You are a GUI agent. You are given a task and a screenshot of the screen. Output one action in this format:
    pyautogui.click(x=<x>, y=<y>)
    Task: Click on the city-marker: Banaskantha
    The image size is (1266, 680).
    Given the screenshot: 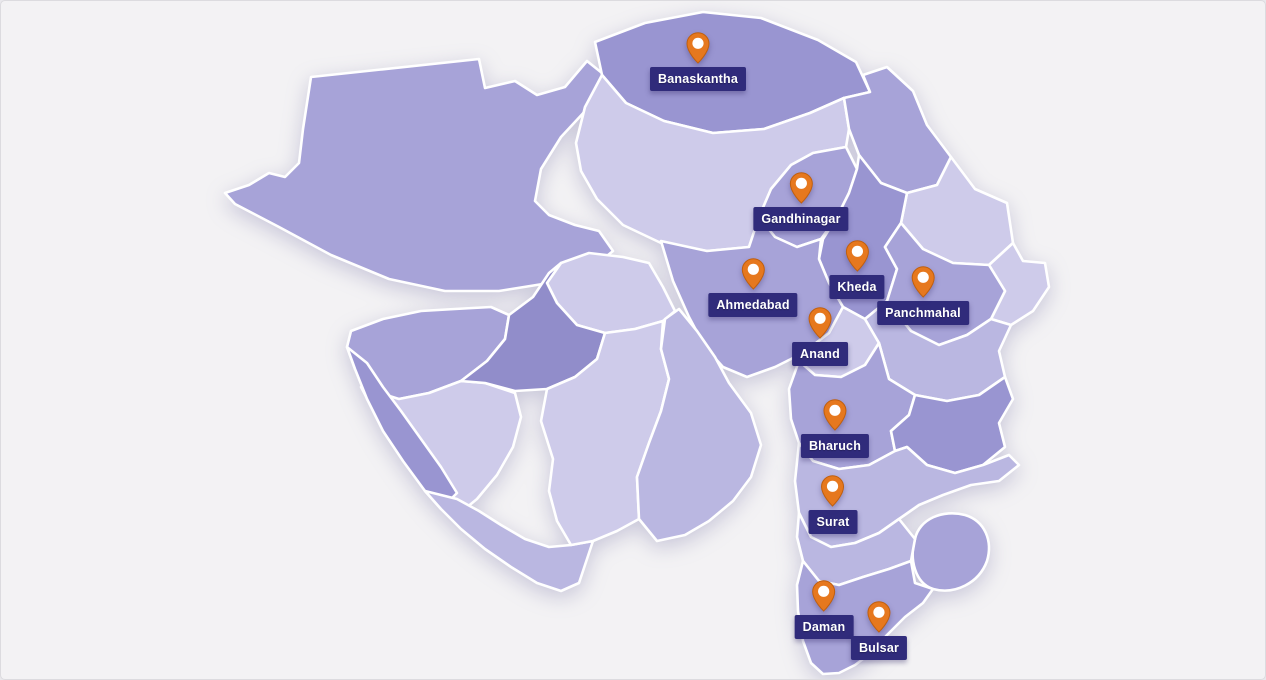 What is the action you would take?
    pyautogui.click(x=698, y=61)
    